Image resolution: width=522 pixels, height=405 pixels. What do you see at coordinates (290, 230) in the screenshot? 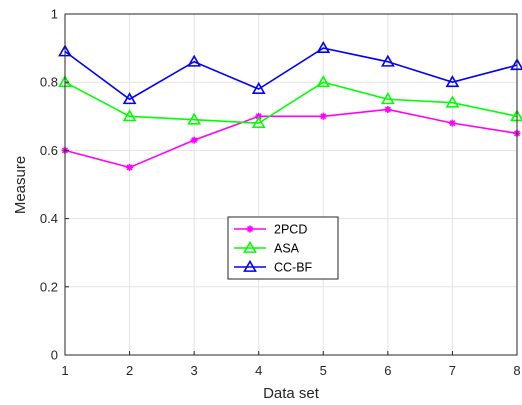
I see `legend-label: 2PCD` at bounding box center [290, 230].